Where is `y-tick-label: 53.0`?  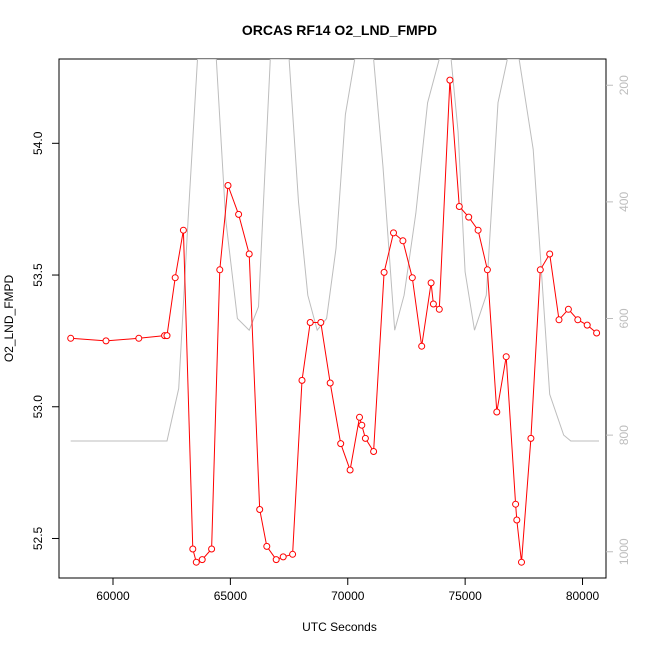
y-tick-label: 53.0 is located at coordinates (38, 407).